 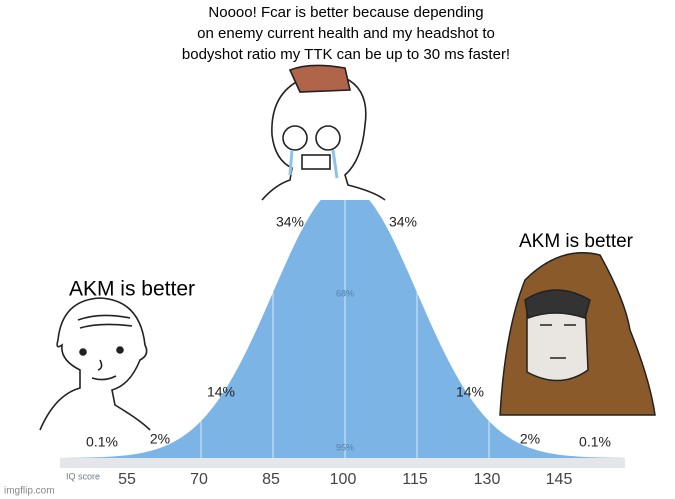 I want to click on axis-tick-label: 130, so click(x=487, y=479).